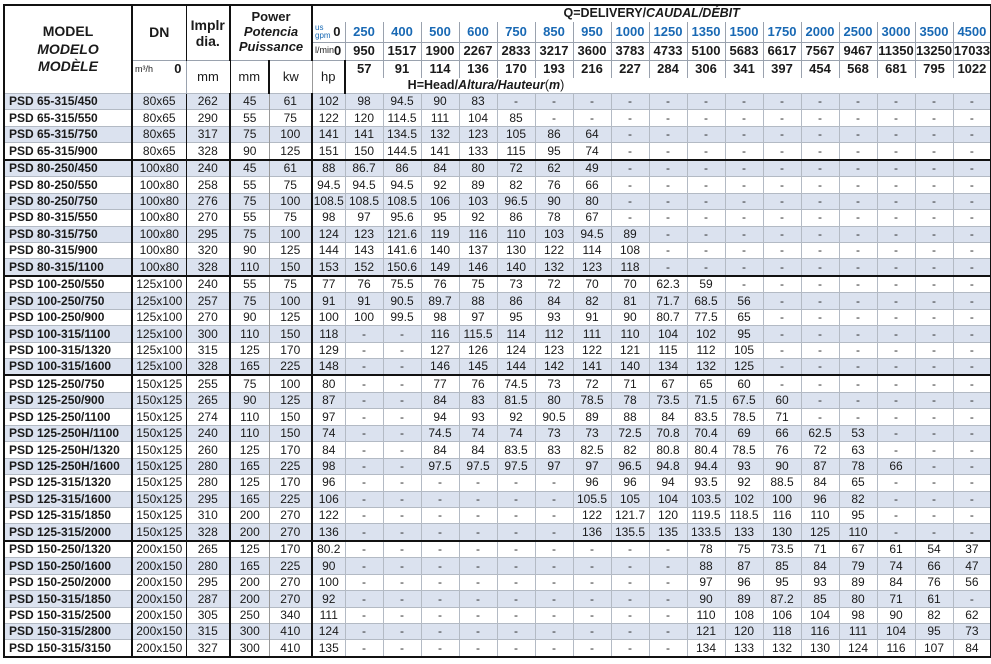 This screenshot has height=664, width=991. Describe the element at coordinates (250, 101) in the screenshot. I see `kw-cell: 45` at that location.